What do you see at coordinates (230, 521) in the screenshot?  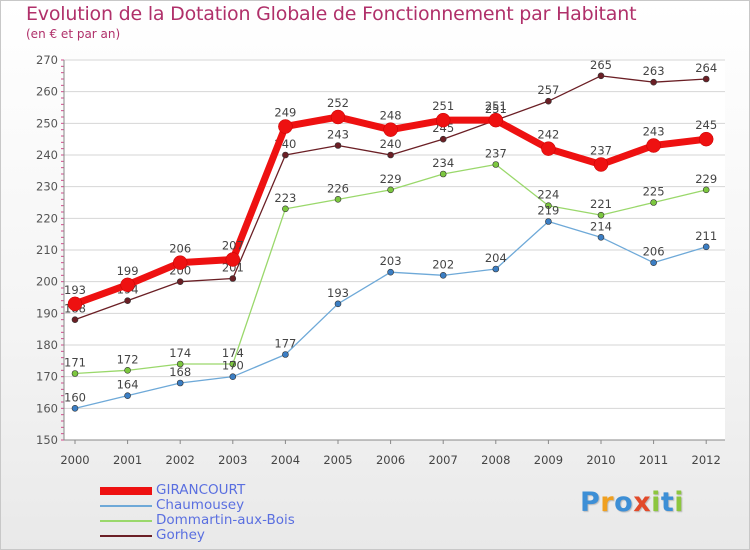 I see `legend-item: Dommartin-aux-Bois` at bounding box center [230, 521].